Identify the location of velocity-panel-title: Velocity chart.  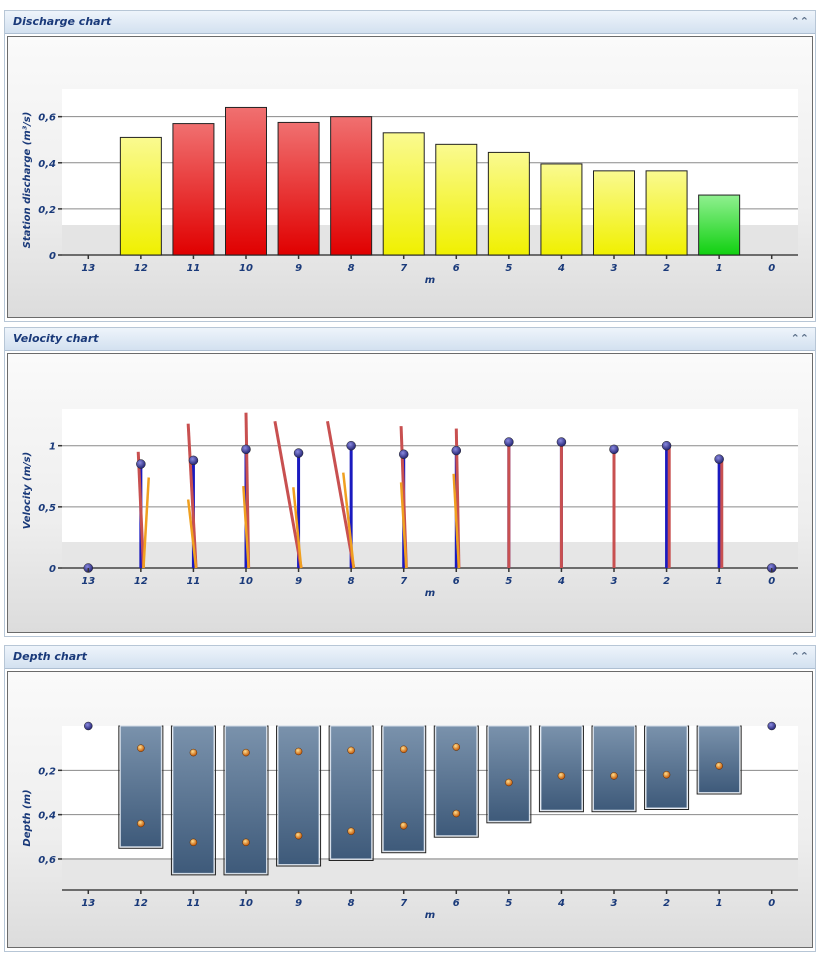
(56, 338).